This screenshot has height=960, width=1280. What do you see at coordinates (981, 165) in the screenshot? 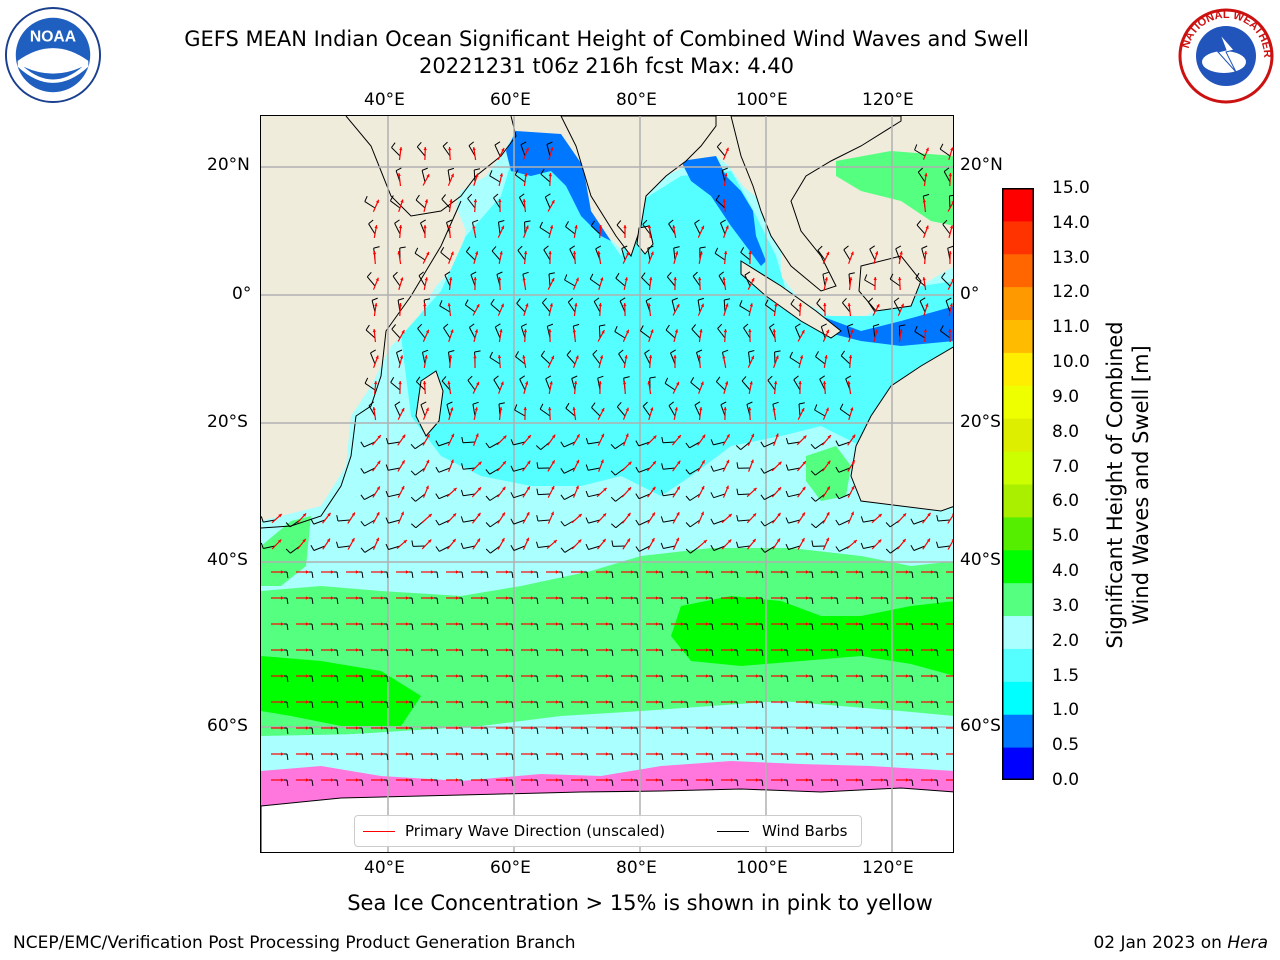
I see `tick-right-20n: 20°N` at bounding box center [981, 165].